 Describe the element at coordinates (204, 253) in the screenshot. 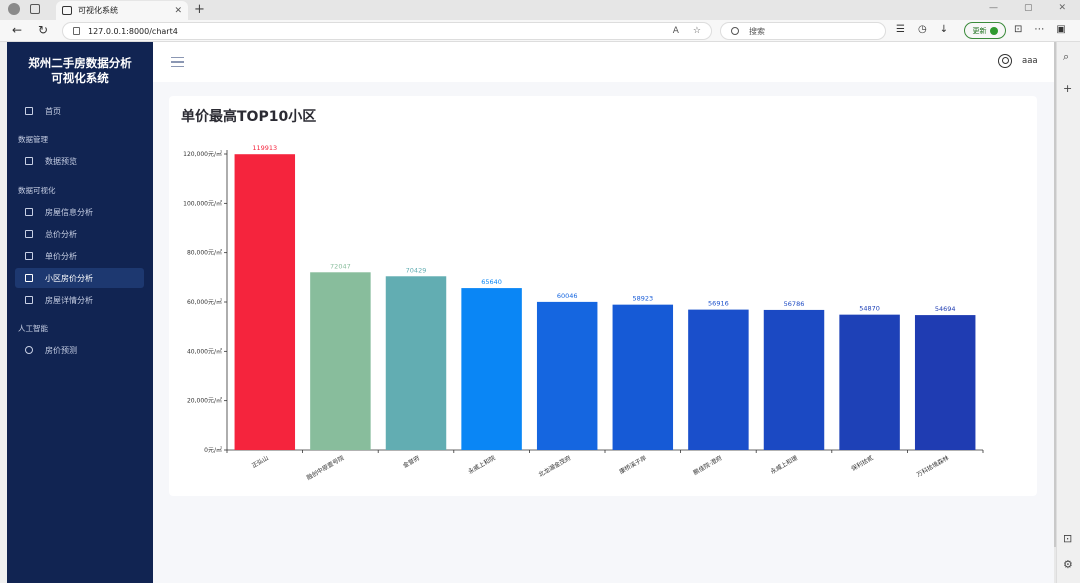

I see `y-tick-label: 80,000元/㎡` at that location.